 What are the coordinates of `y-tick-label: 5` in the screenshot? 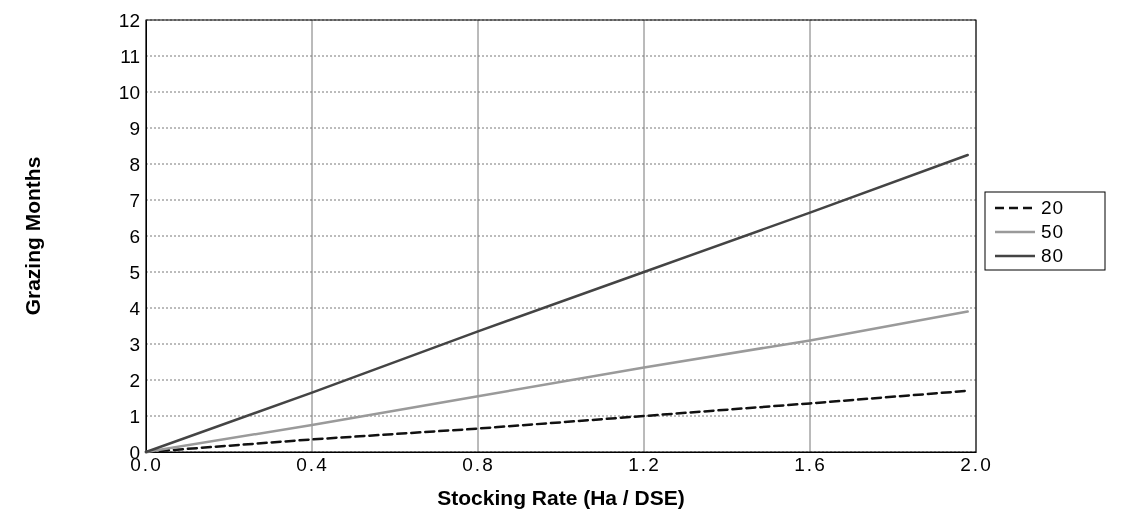 It's located at (134, 272).